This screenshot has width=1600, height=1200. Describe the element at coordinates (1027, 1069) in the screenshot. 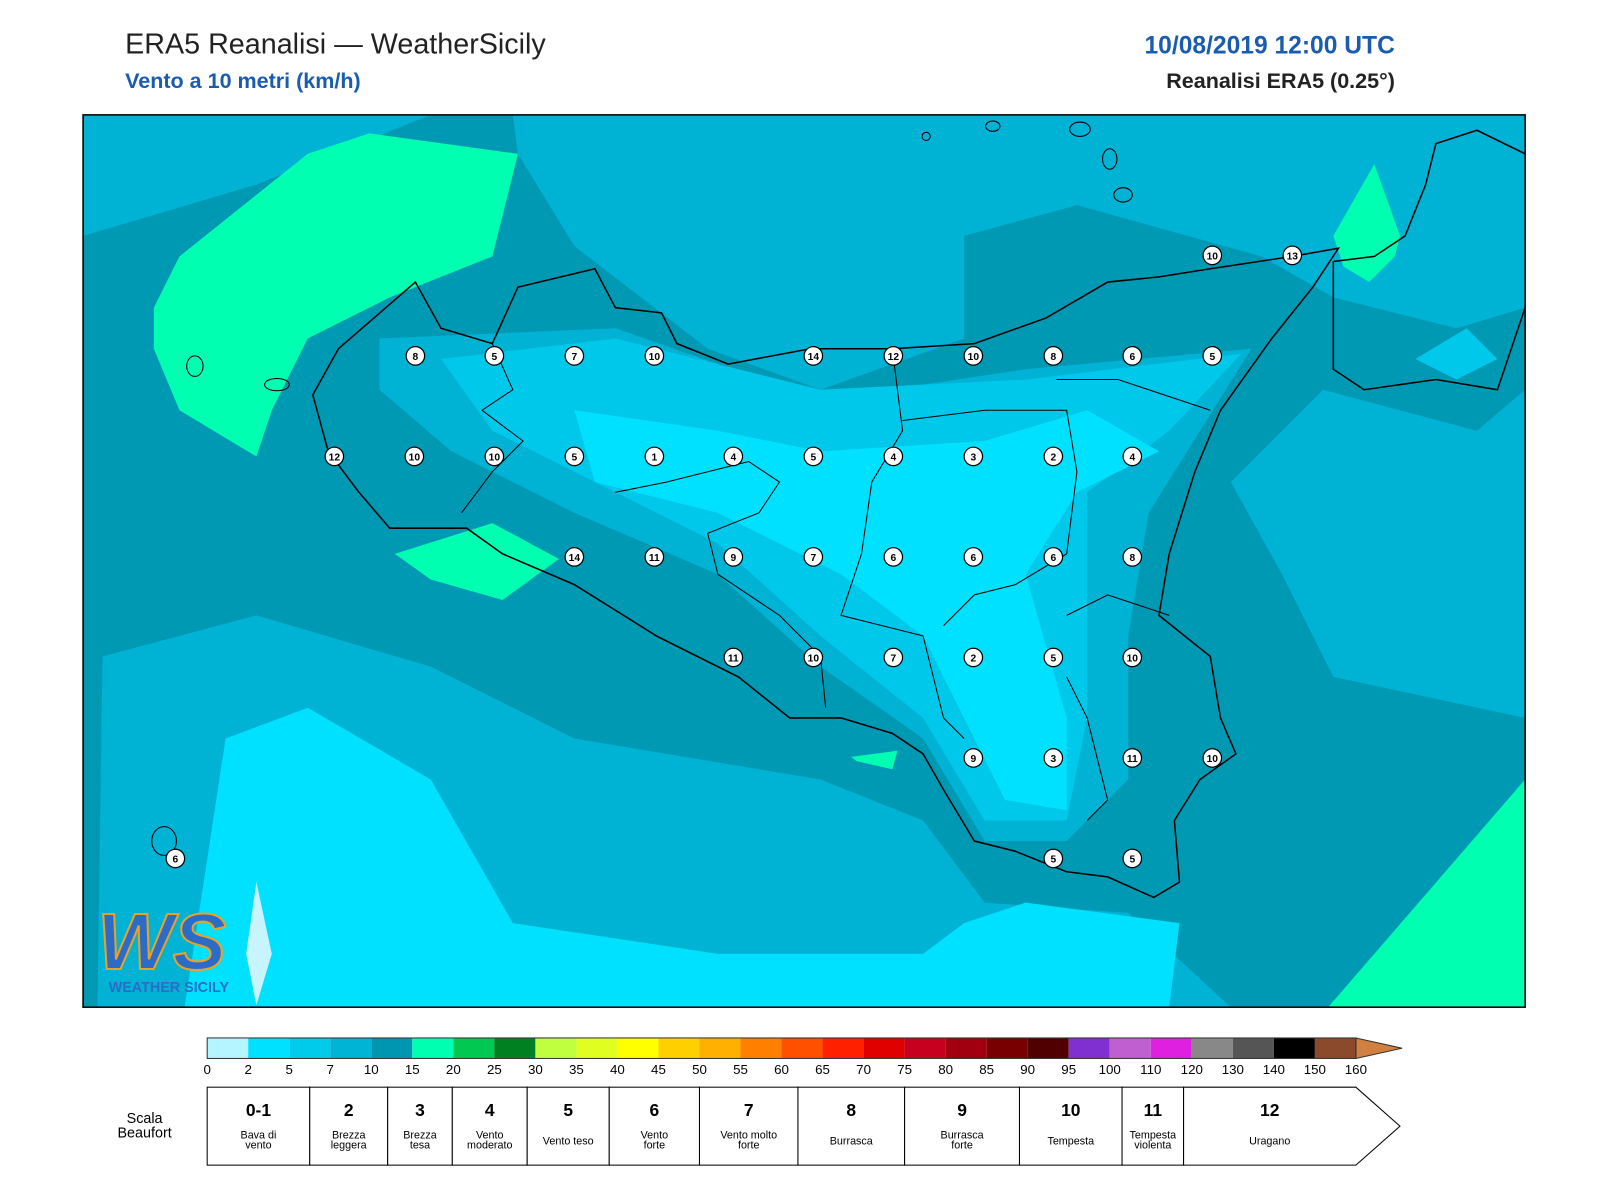

I see `scale-tick-label: 90` at that location.